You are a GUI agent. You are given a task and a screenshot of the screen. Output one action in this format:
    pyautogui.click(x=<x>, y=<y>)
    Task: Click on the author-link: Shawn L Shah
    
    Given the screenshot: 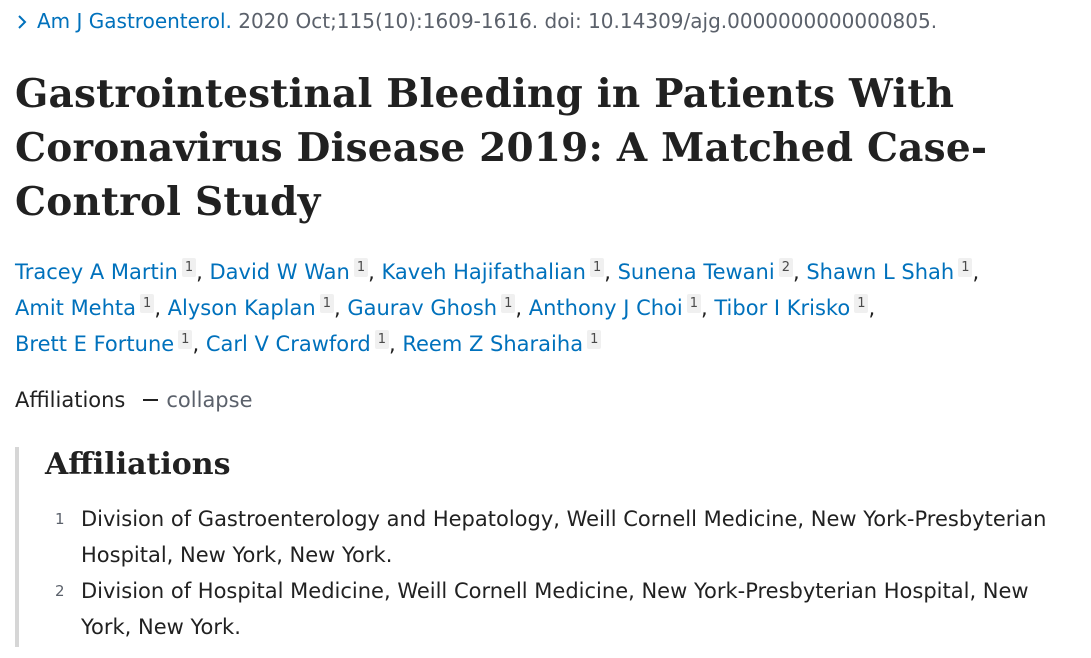 What is the action you would take?
    pyautogui.click(x=880, y=272)
    